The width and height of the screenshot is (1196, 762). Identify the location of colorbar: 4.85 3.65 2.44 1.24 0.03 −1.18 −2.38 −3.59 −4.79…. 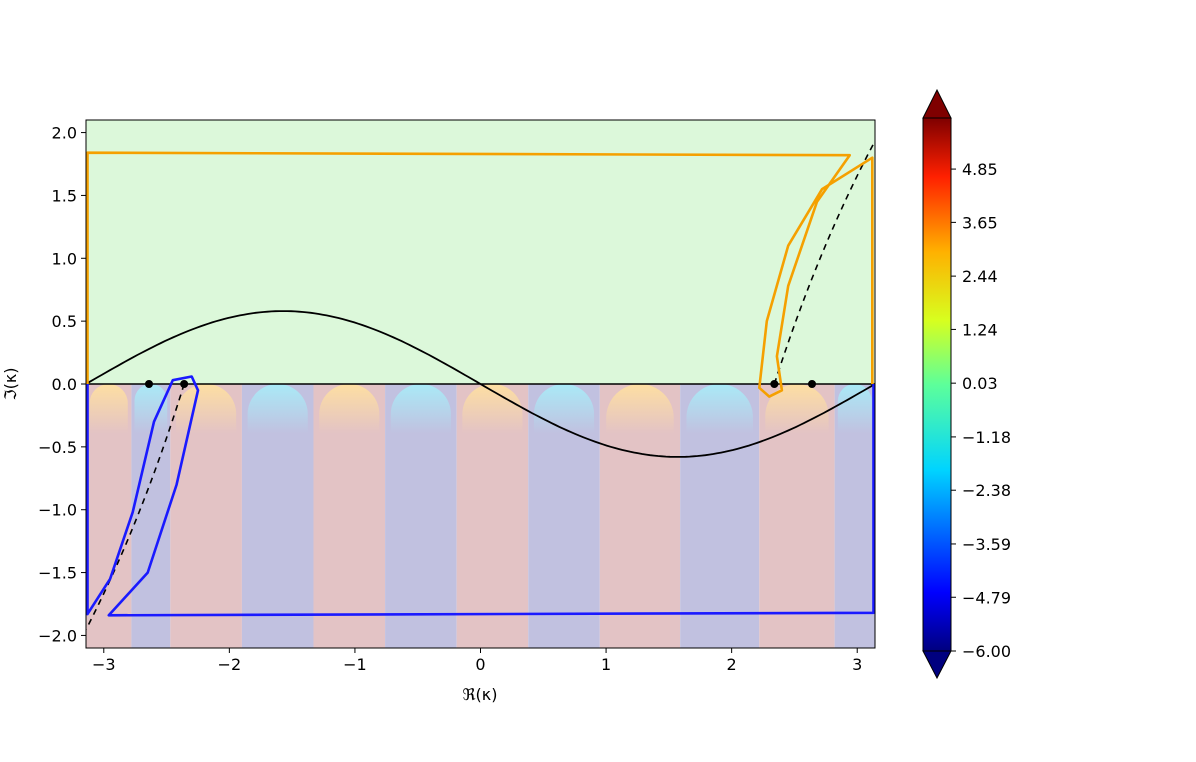
(966, 384).